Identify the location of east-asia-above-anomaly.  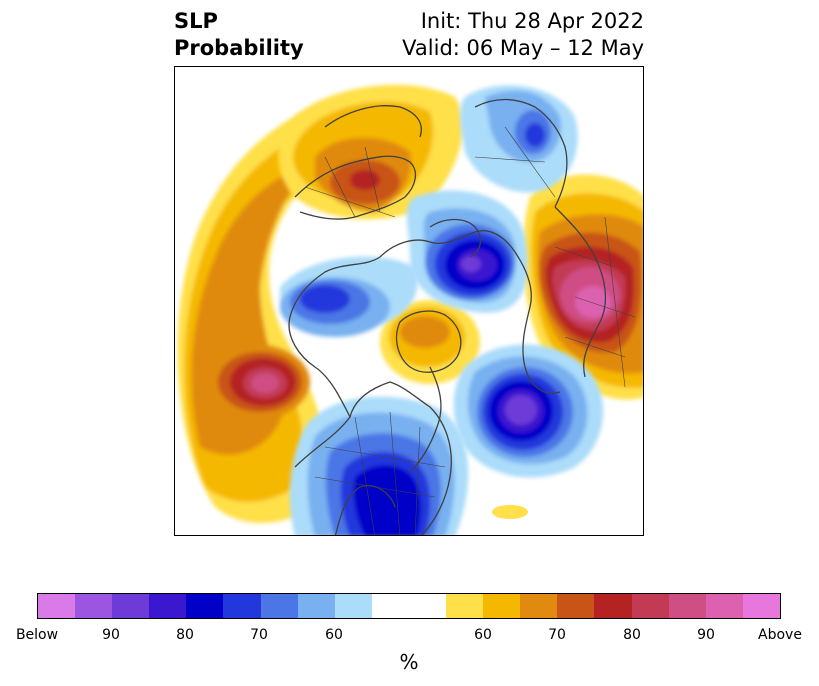
(583, 287).